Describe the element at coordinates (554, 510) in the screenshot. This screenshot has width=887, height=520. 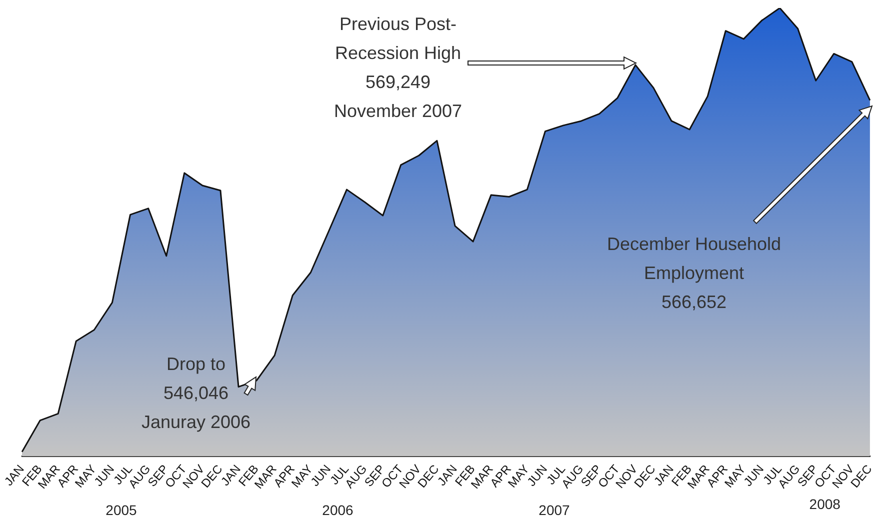
I see `text: 2007` at that location.